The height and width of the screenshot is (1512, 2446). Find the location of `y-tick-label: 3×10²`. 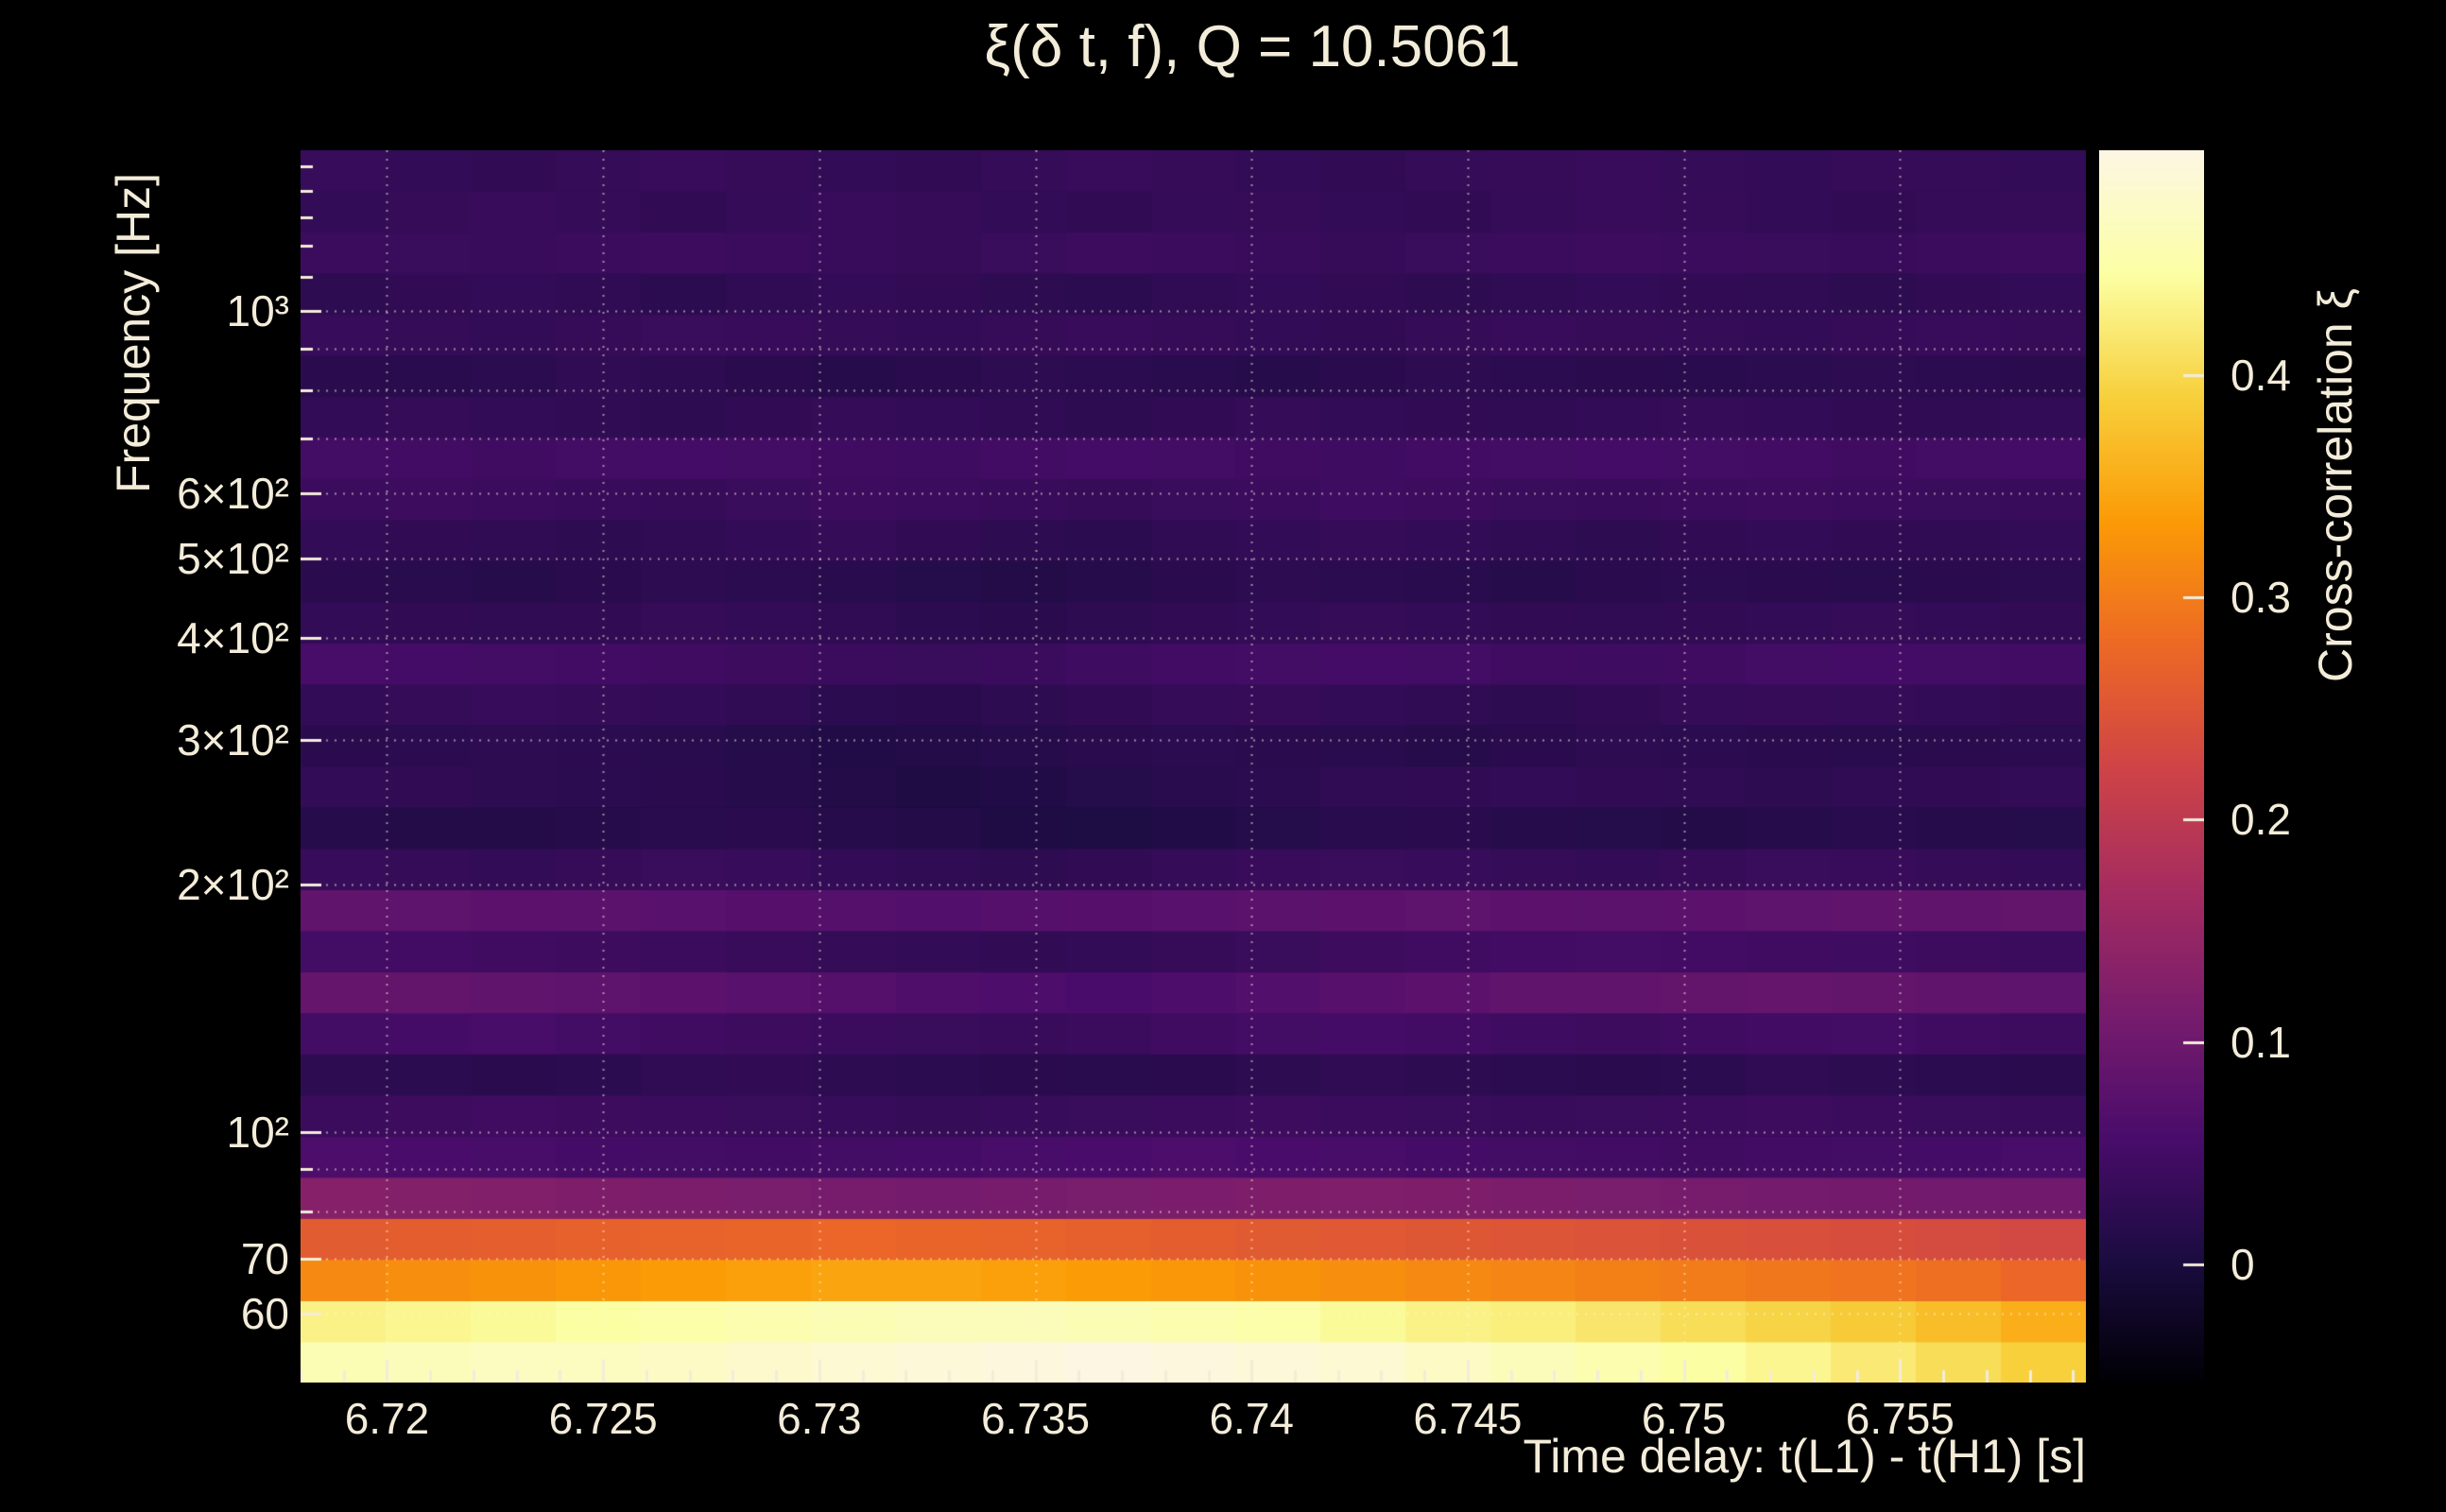

y-tick-label: 3×10² is located at coordinates (233, 740).